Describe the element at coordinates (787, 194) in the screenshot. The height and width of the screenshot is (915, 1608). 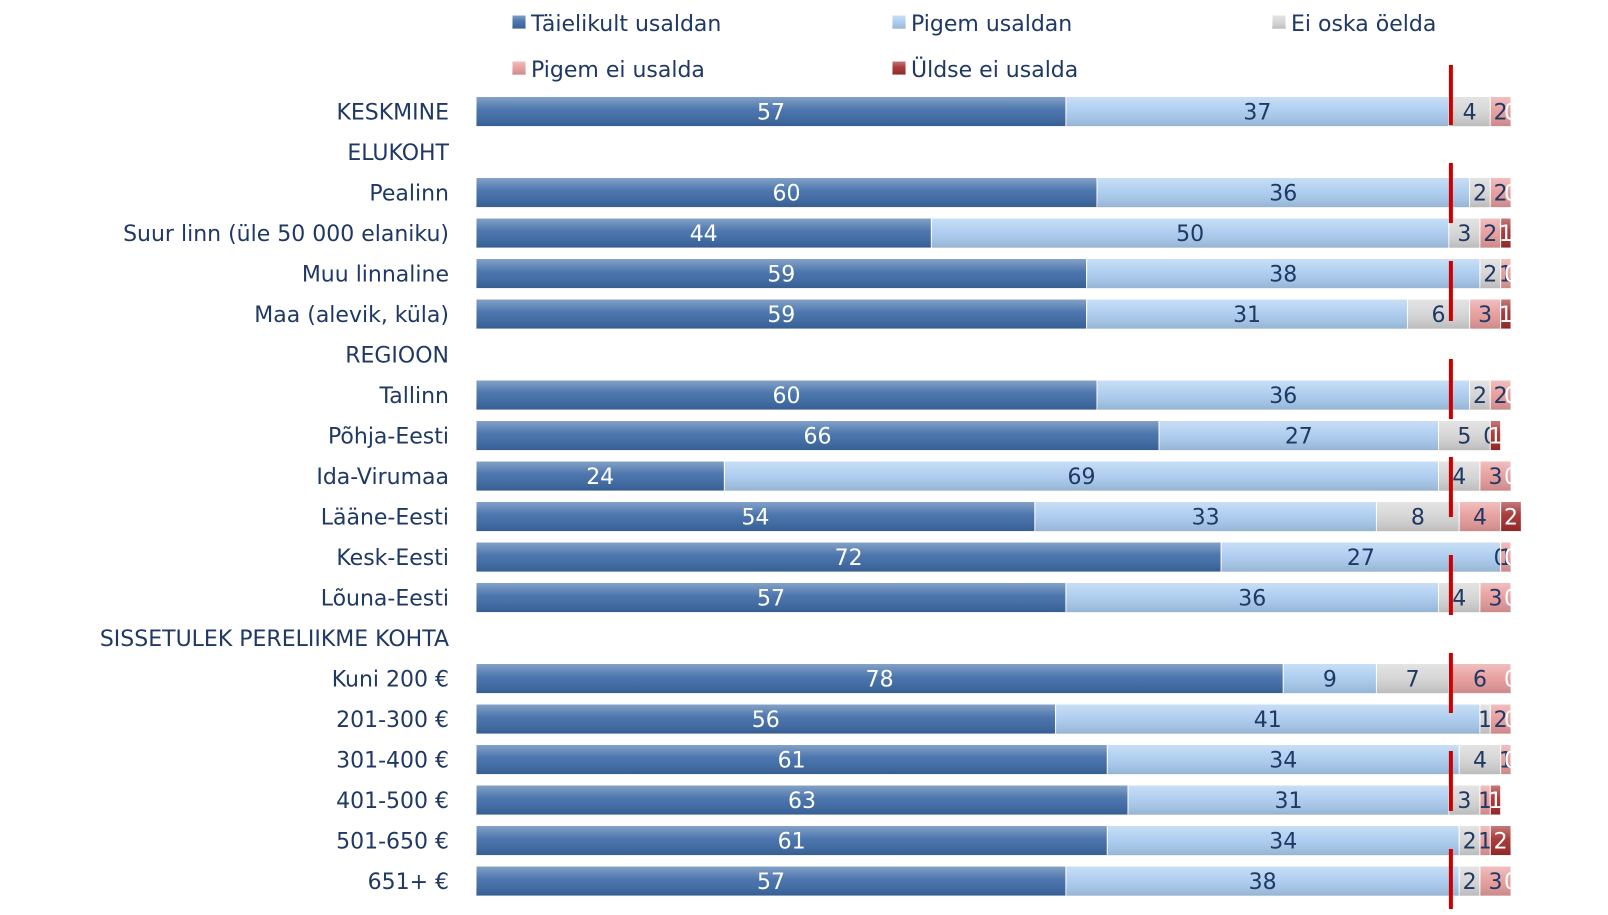
I see `data-label: 60` at that location.